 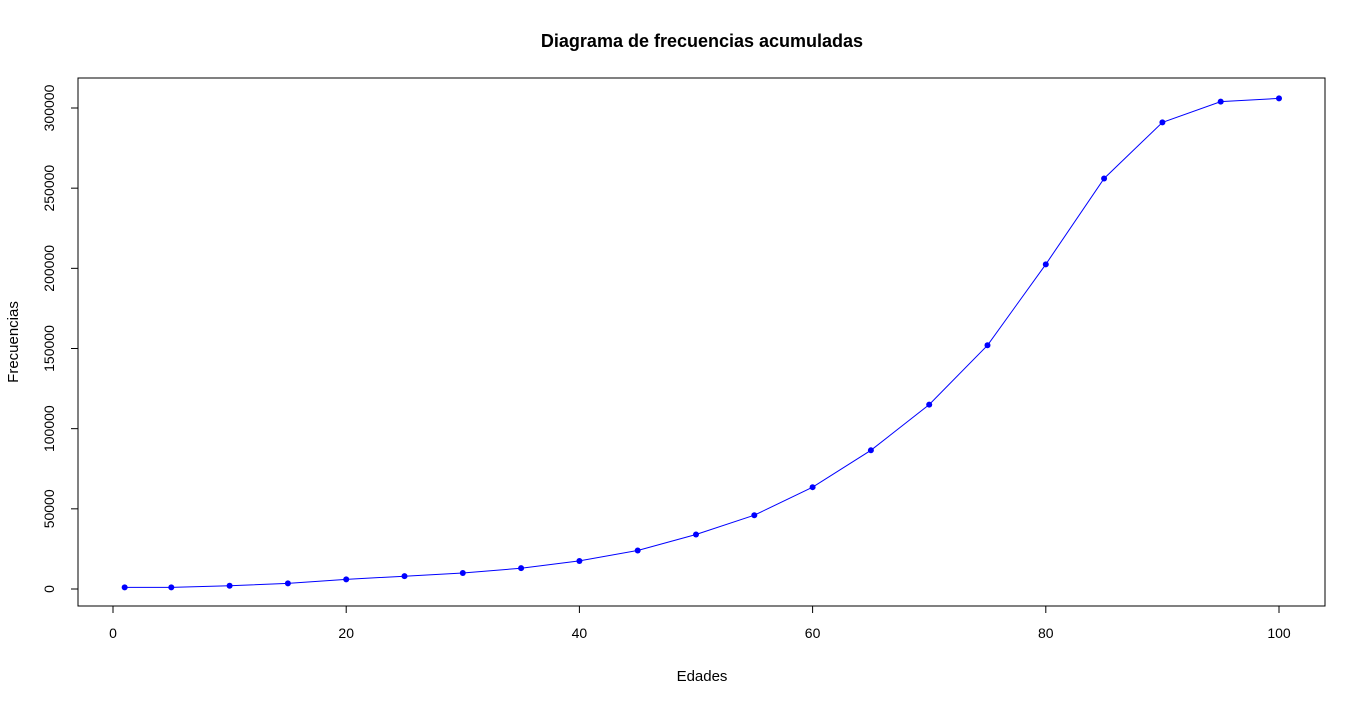 What do you see at coordinates (49, 348) in the screenshot?
I see `y-tick-label: 150000` at bounding box center [49, 348].